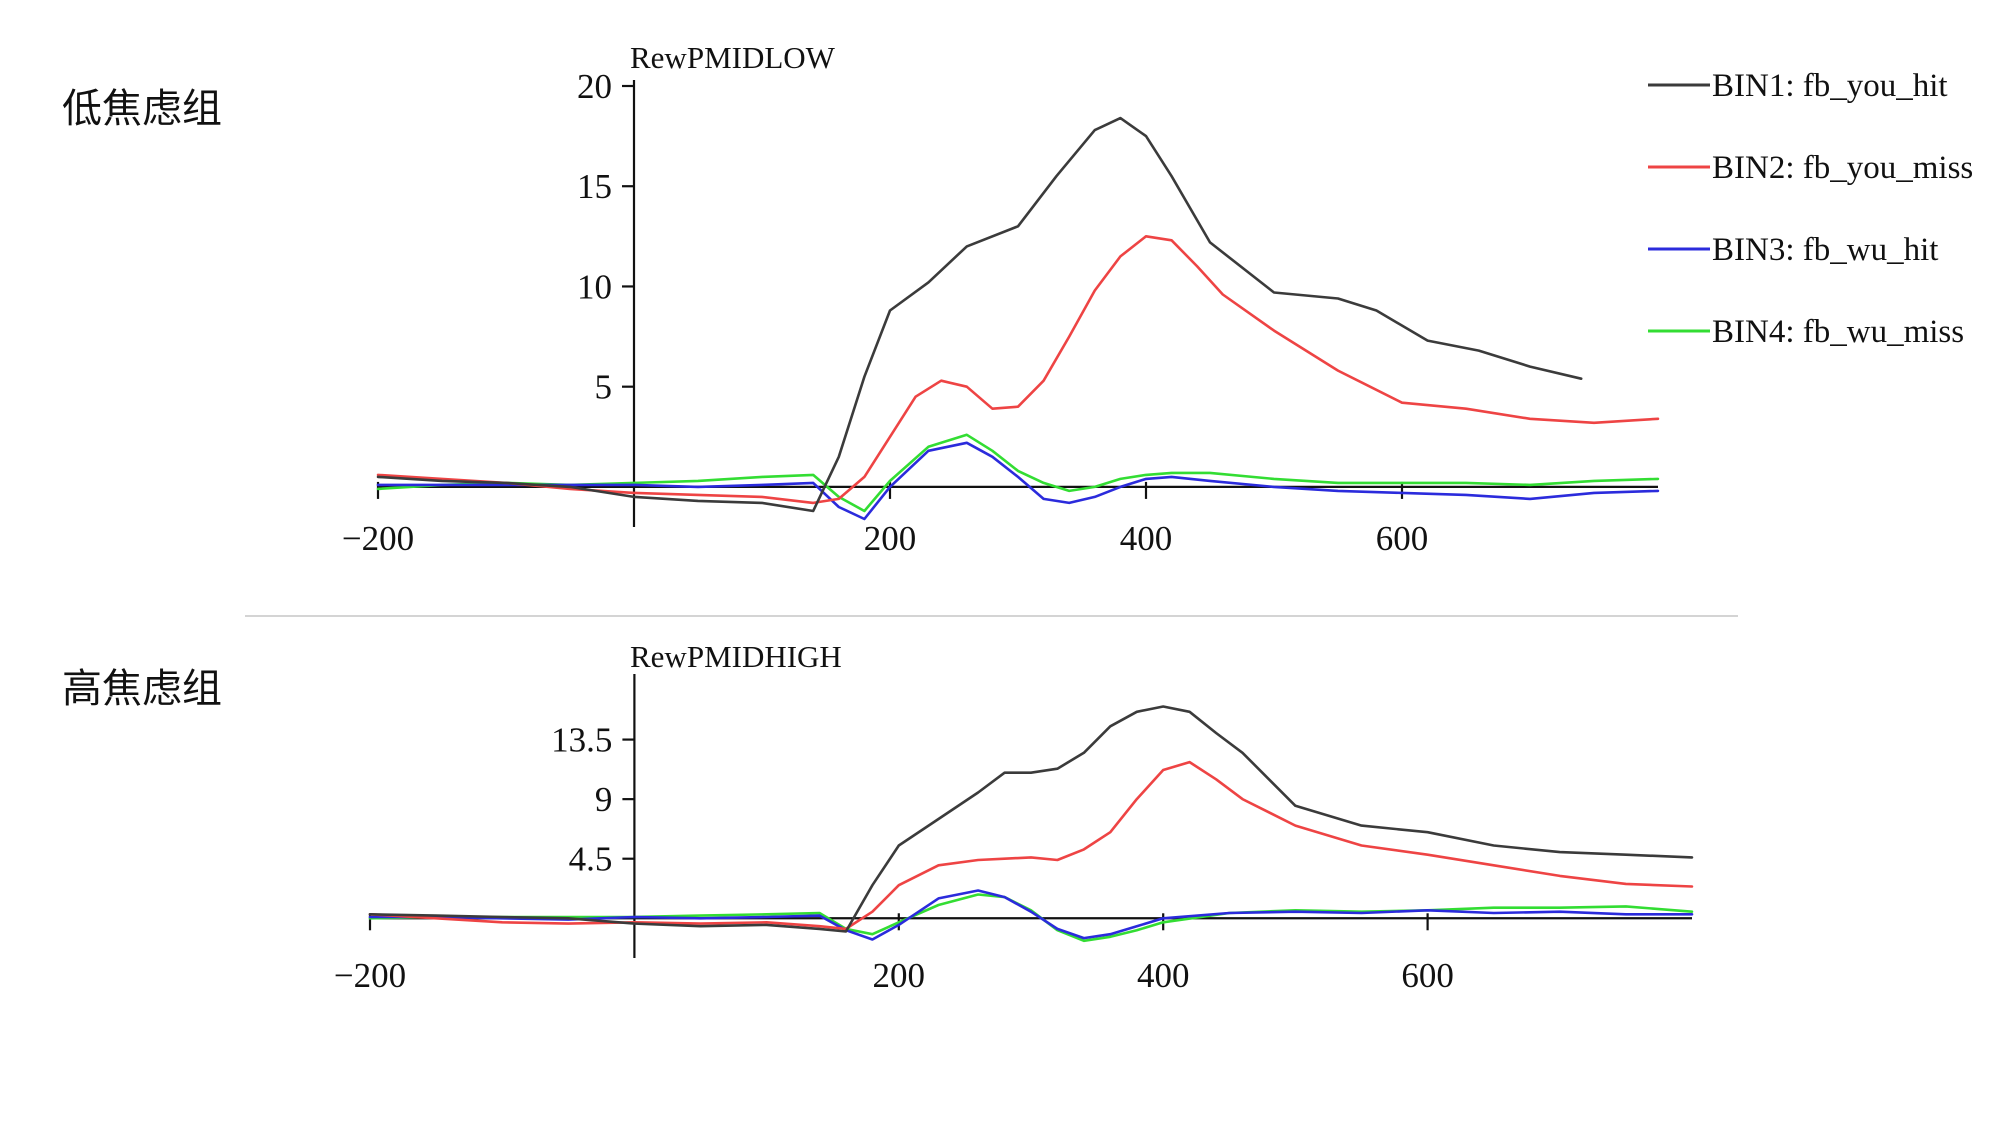 This screenshot has width=2000, height=1129. Describe the element at coordinates (604, 387) in the screenshot. I see `y-tick-label: 5` at that location.